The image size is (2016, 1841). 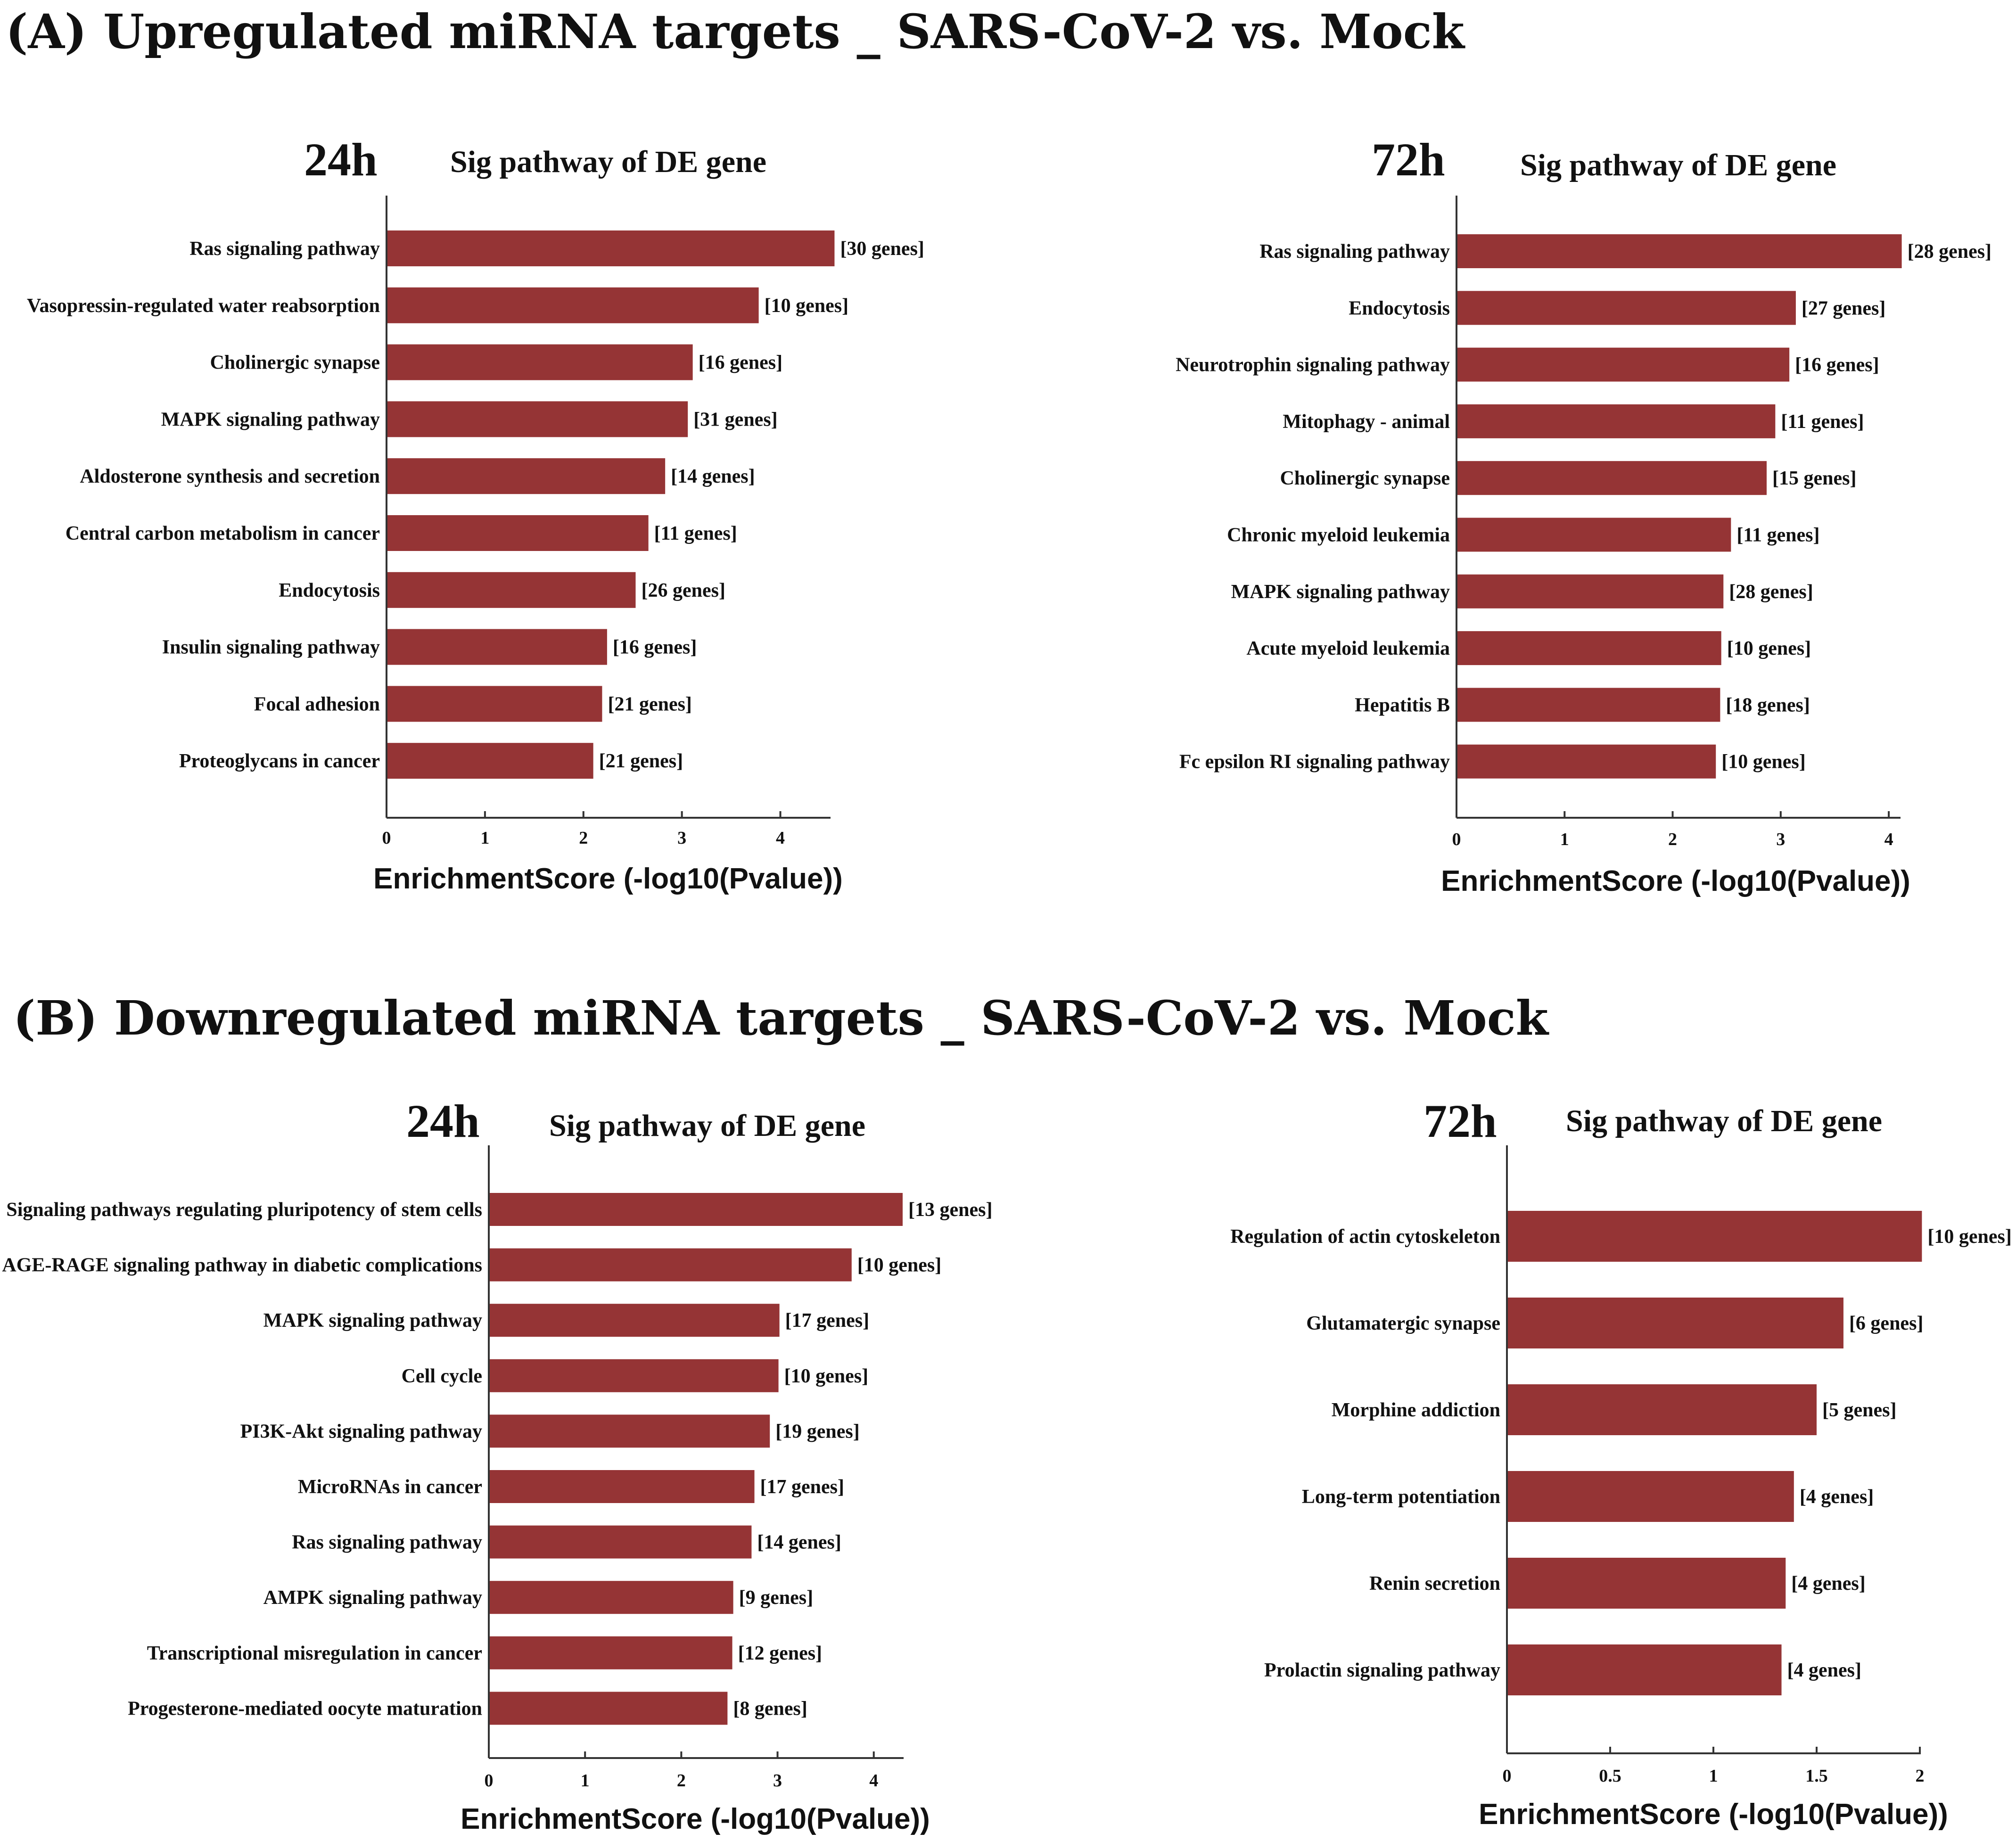 I want to click on category-label: AMPK signaling pathway, so click(x=372, y=1598).